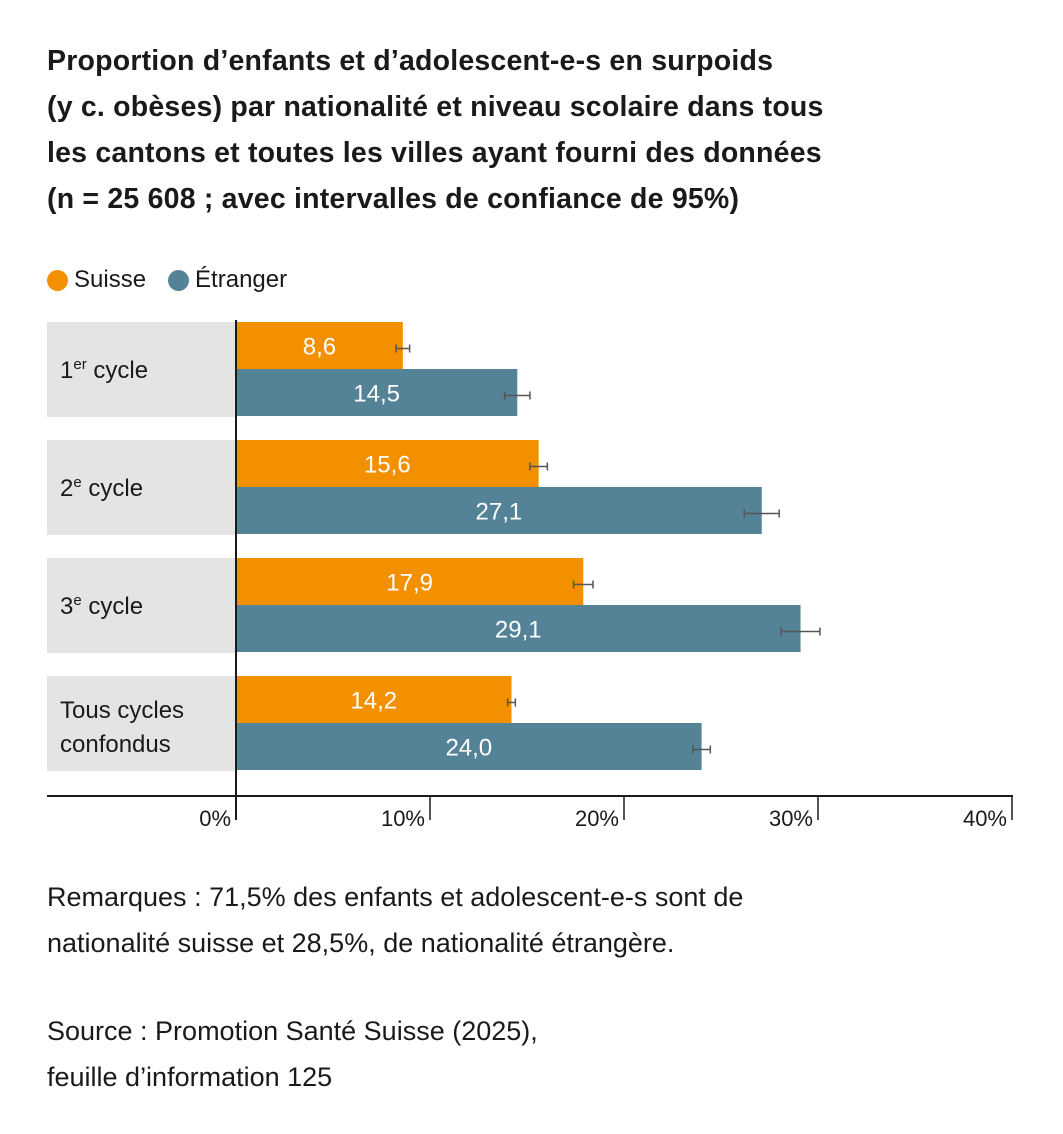  What do you see at coordinates (403, 818) in the screenshot?
I see `x-tick-label: 10%` at bounding box center [403, 818].